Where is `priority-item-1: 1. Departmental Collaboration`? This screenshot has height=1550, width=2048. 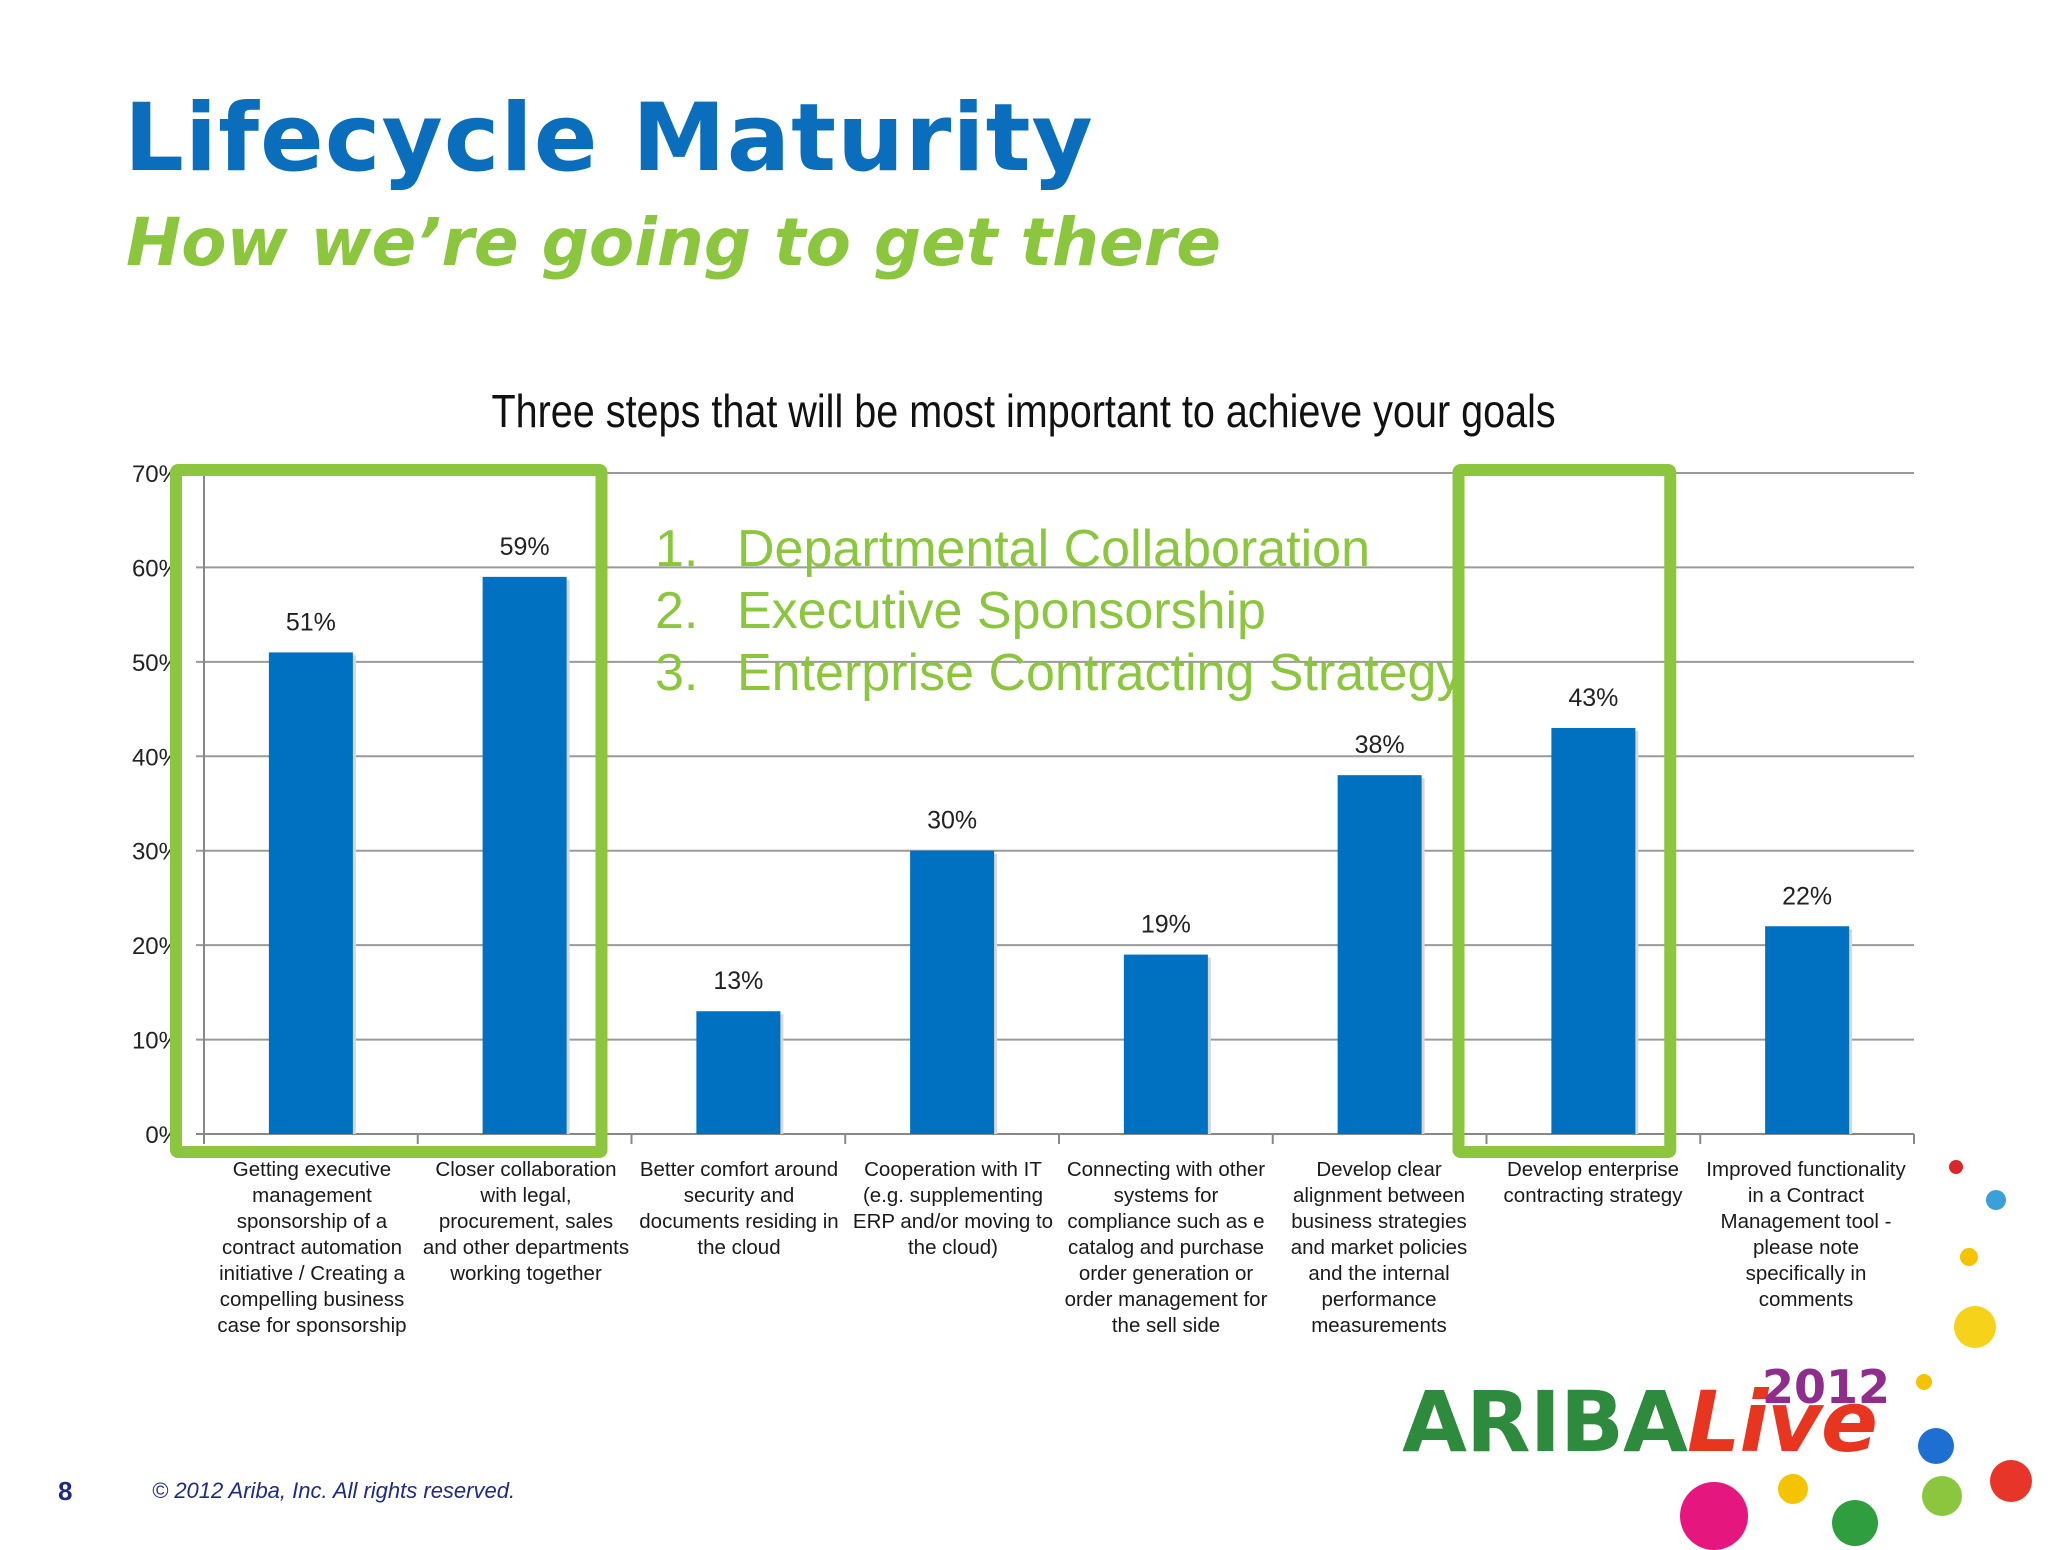 priority-item-1: 1. Departmental Collaboration is located at coordinates (1058, 549).